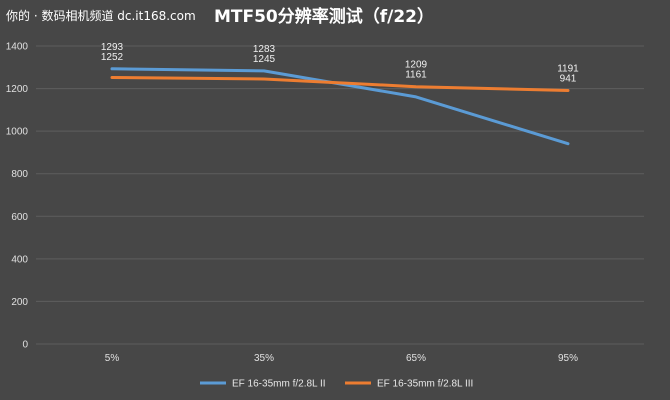 The width and height of the screenshot is (670, 400). I want to click on y-tick-label-600: 600, so click(19, 217).